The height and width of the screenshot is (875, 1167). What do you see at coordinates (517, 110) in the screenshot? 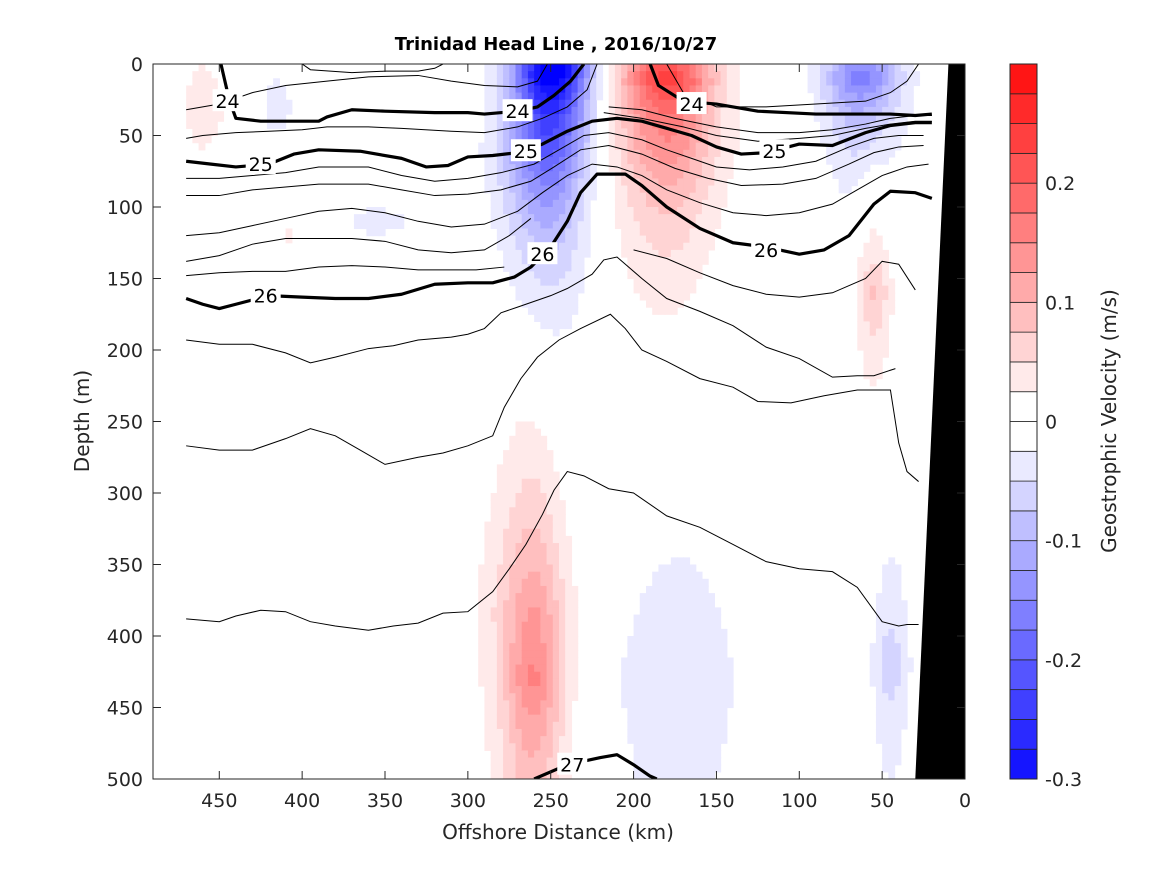
I see `isopycnal-label-bg` at bounding box center [517, 110].